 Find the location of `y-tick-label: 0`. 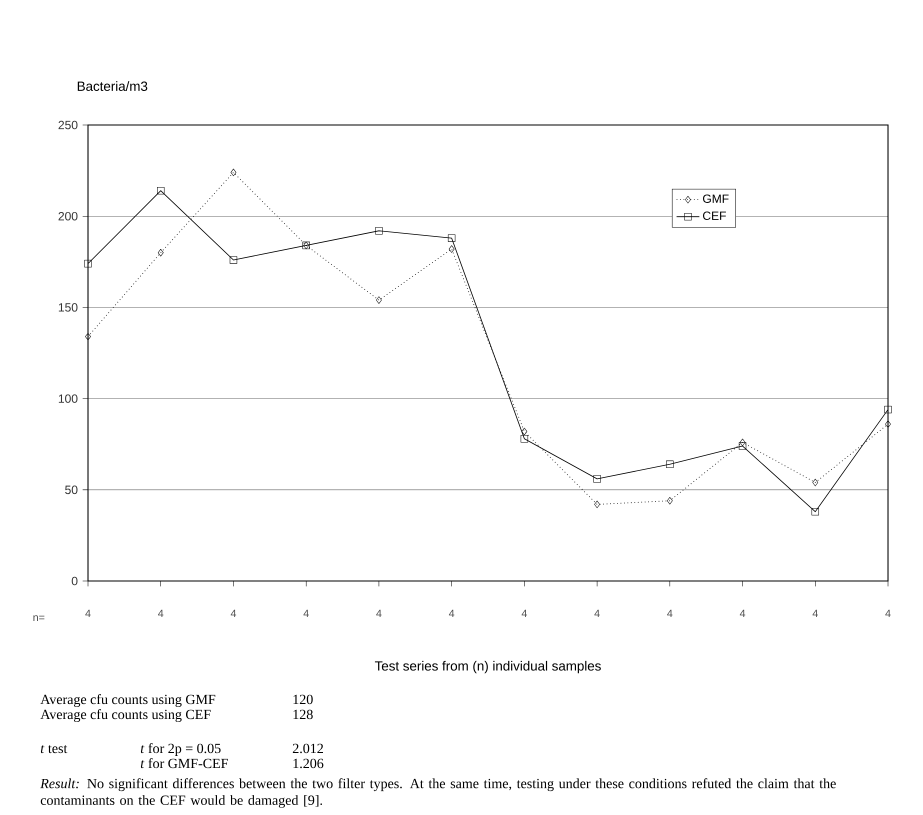

y-tick-label: 0 is located at coordinates (75, 581).